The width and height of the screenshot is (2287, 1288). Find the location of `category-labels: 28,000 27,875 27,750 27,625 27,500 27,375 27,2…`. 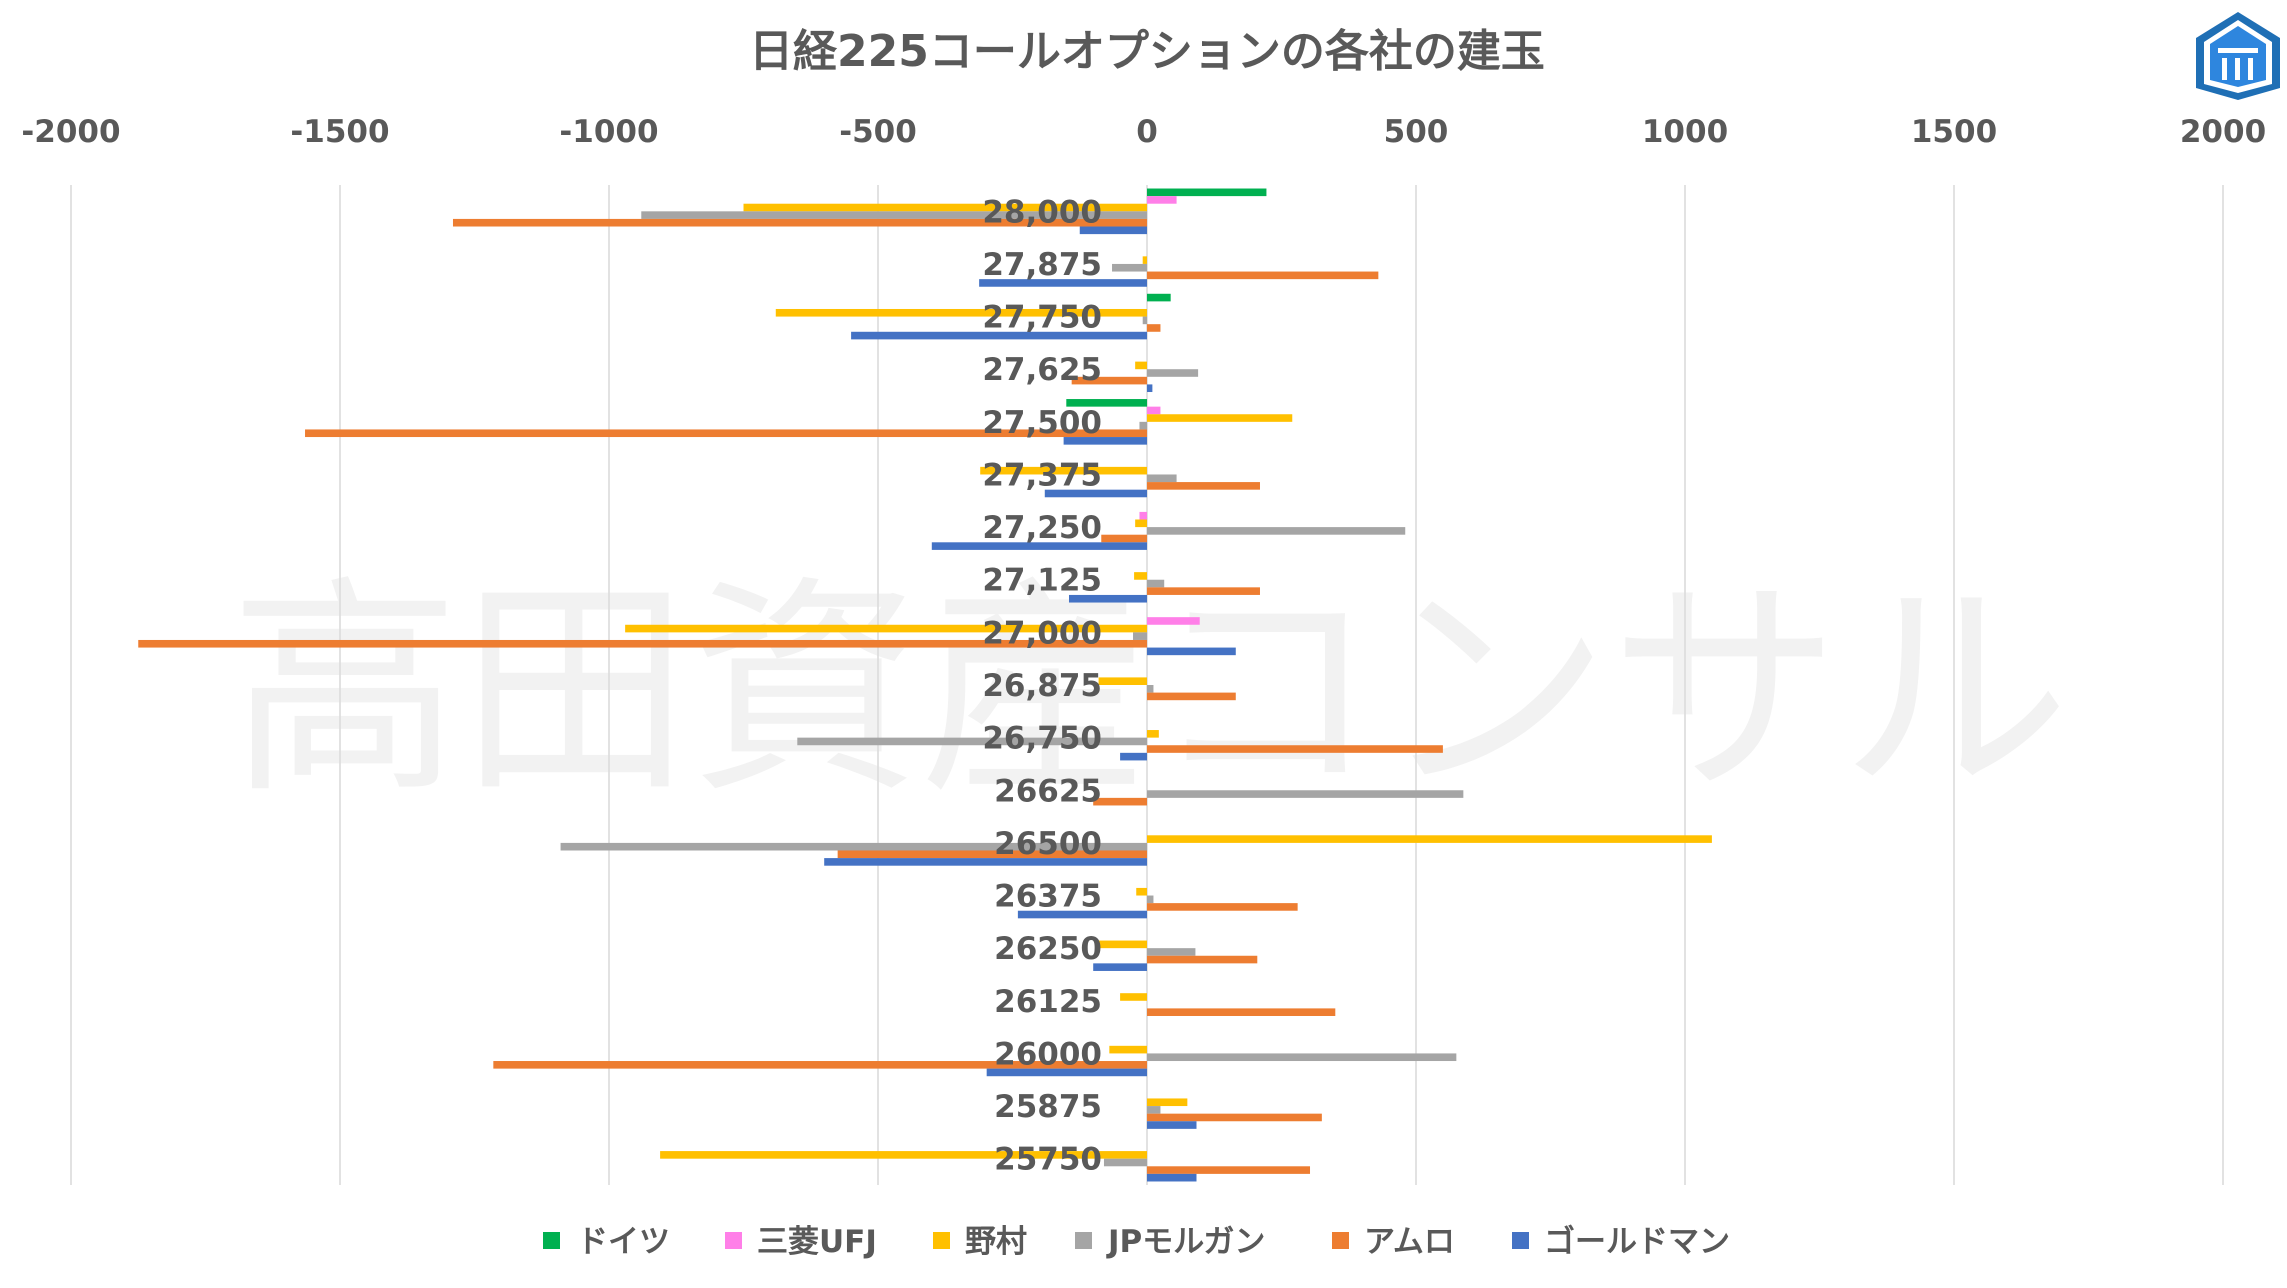

category-labels: 28,000 27,875 27,750 27,625 27,500 27,375 27,2… is located at coordinates (1042, 685).